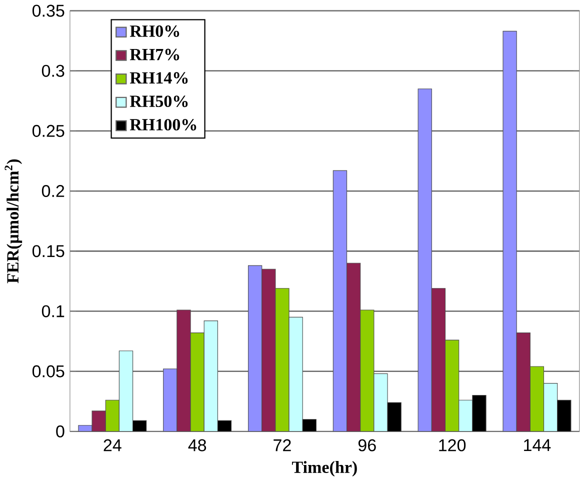  What do you see at coordinates (324, 468) in the screenshot?
I see `x-axis-title: Time(hr)` at bounding box center [324, 468].